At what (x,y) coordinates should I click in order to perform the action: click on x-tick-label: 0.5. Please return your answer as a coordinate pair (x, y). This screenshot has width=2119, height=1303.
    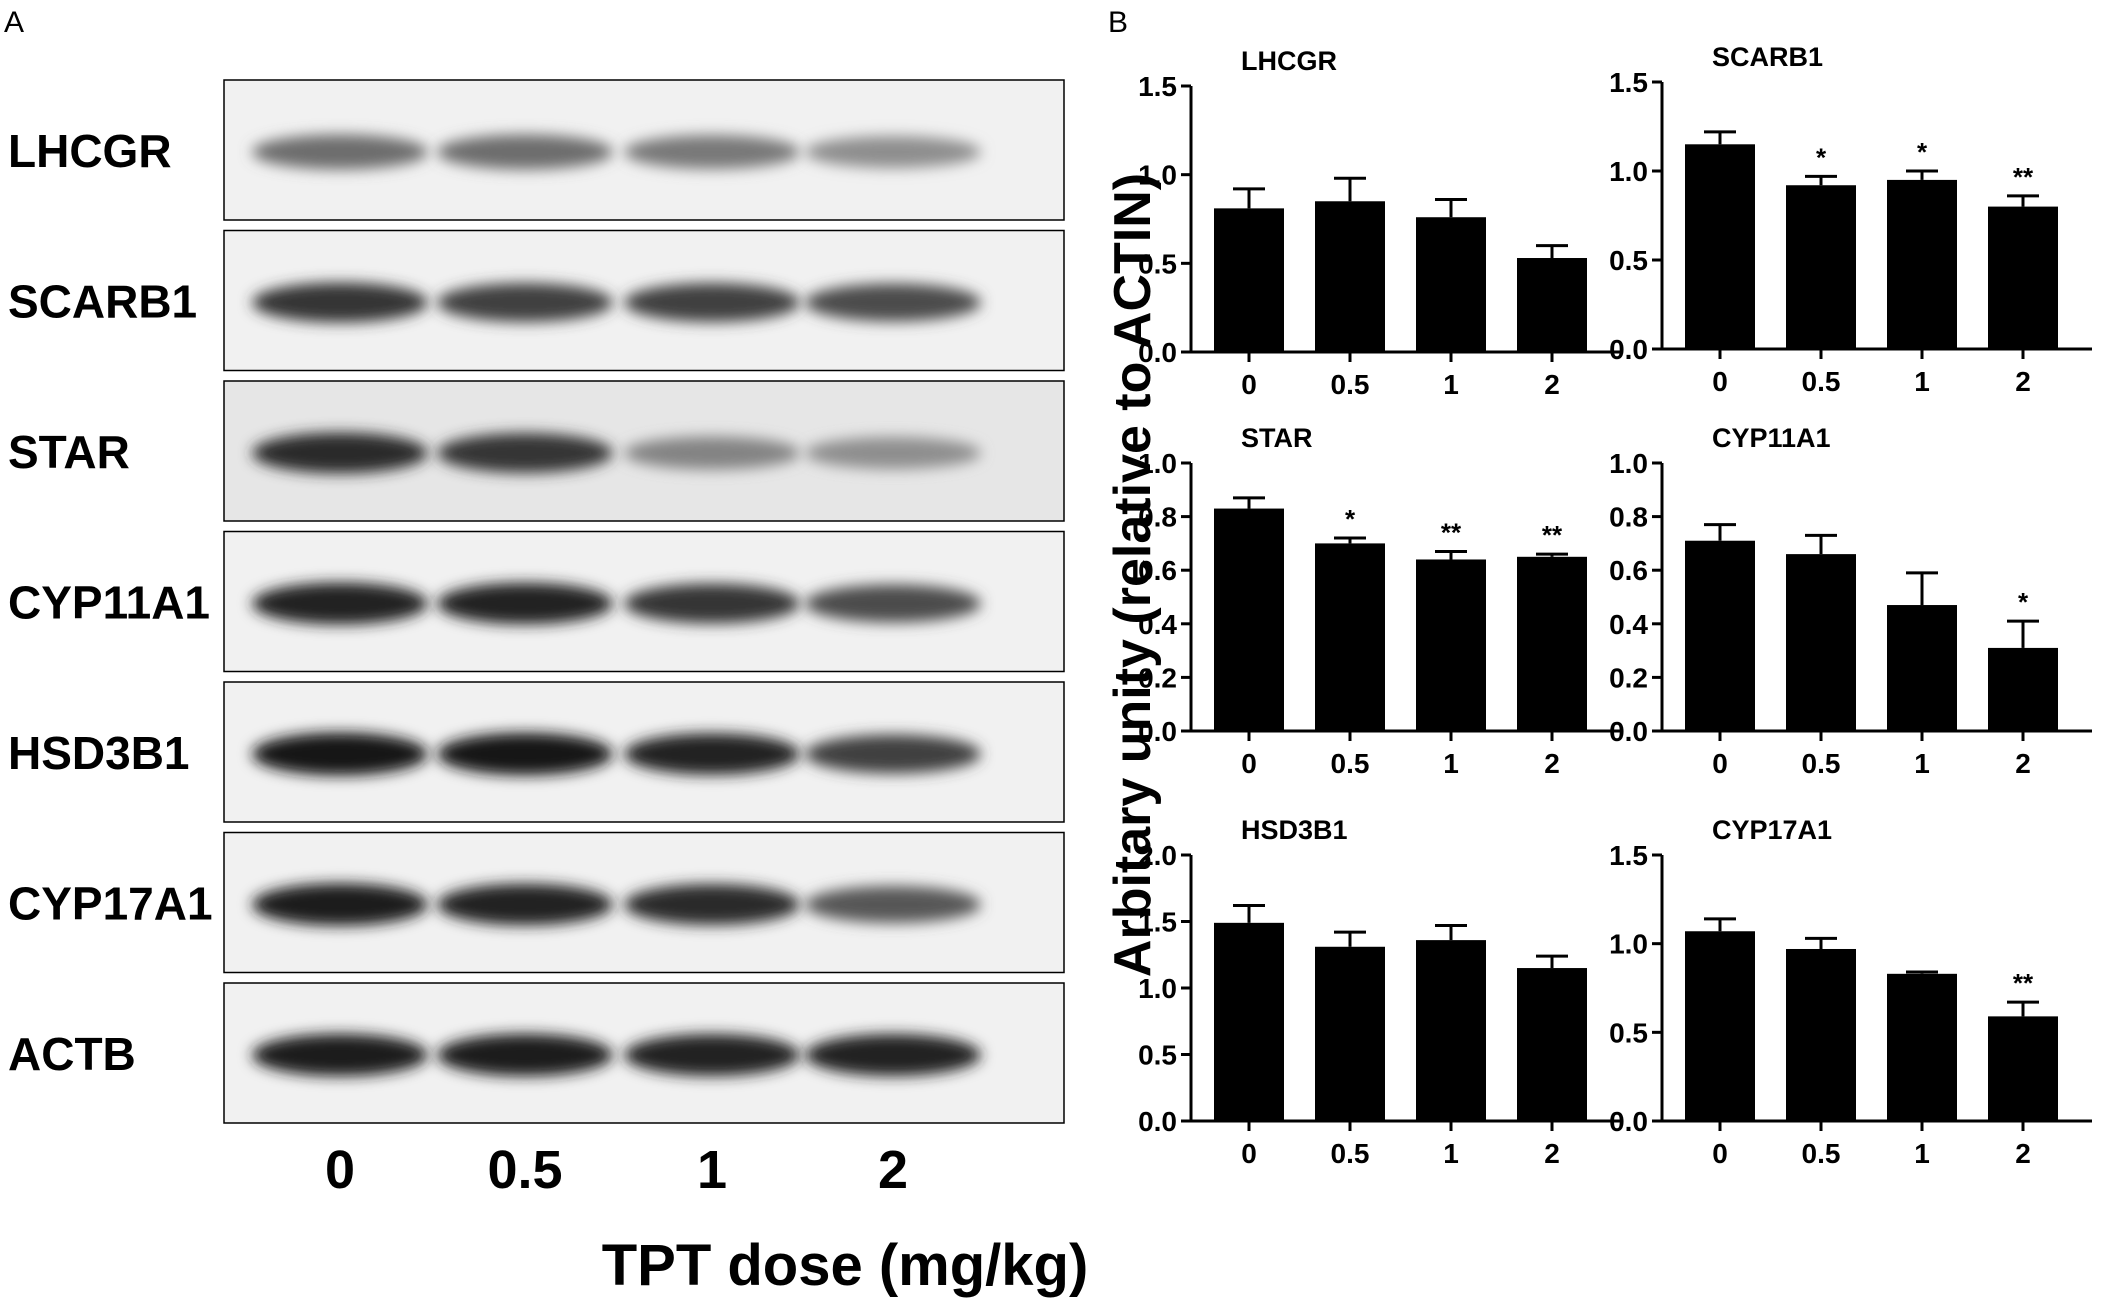
    Looking at the image, I should click on (1821, 1153).